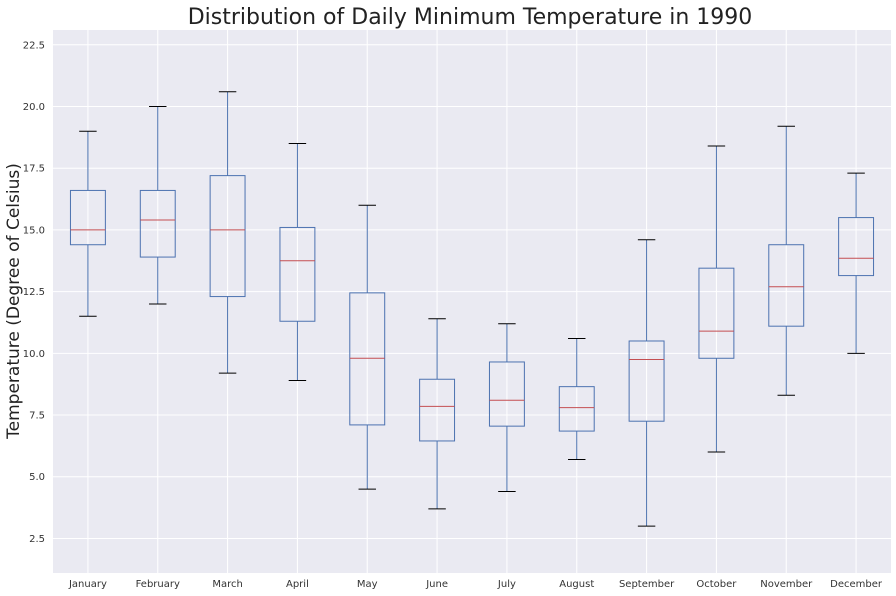 This screenshot has height=596, width=896. I want to click on y-tick-label: 17.5, so click(34, 169).